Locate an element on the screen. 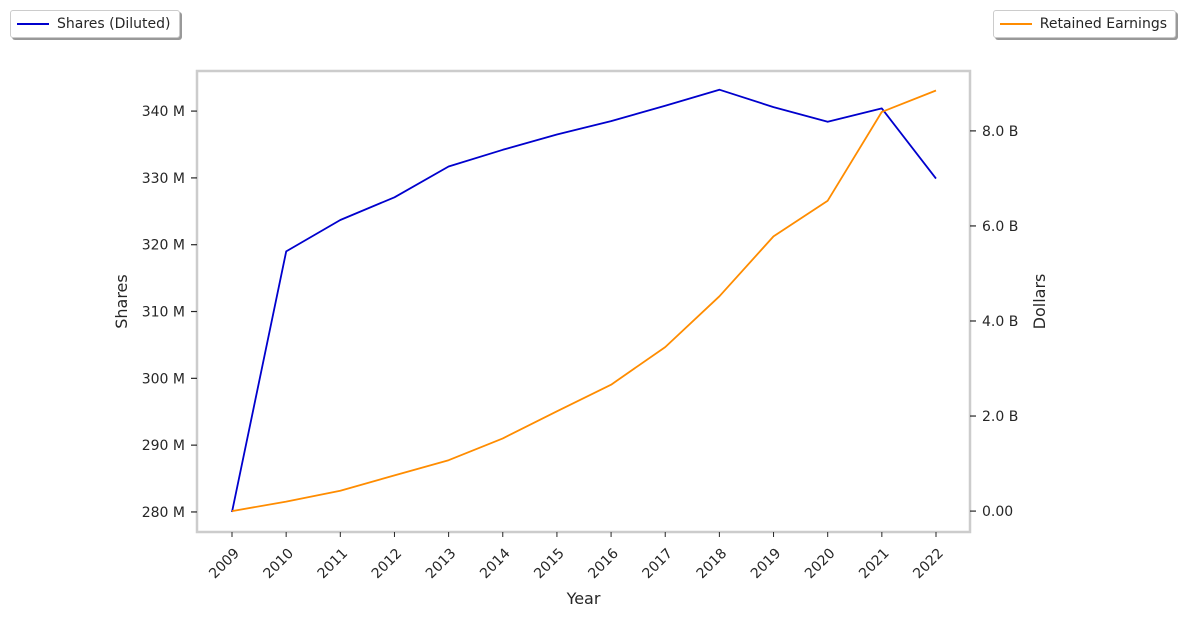  left-y-tick-label: 320 M is located at coordinates (163, 246).